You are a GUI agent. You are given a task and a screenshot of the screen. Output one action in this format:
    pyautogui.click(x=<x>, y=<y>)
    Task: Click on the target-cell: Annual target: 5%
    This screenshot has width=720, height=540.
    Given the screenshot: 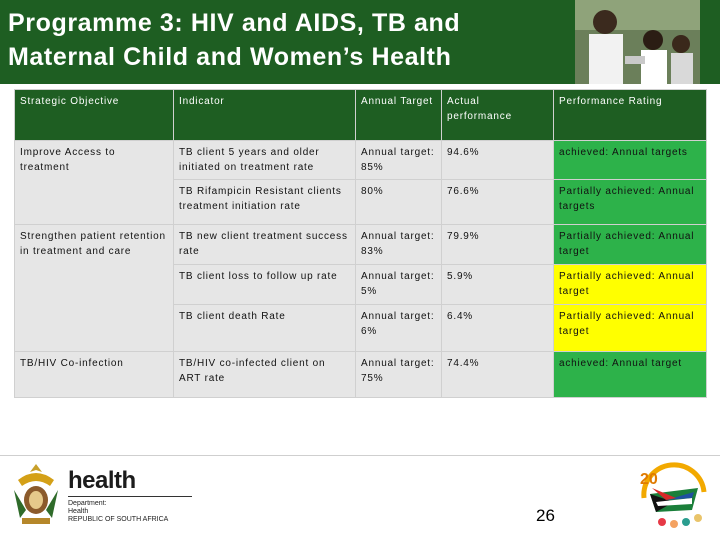 What is the action you would take?
    pyautogui.click(x=398, y=284)
    